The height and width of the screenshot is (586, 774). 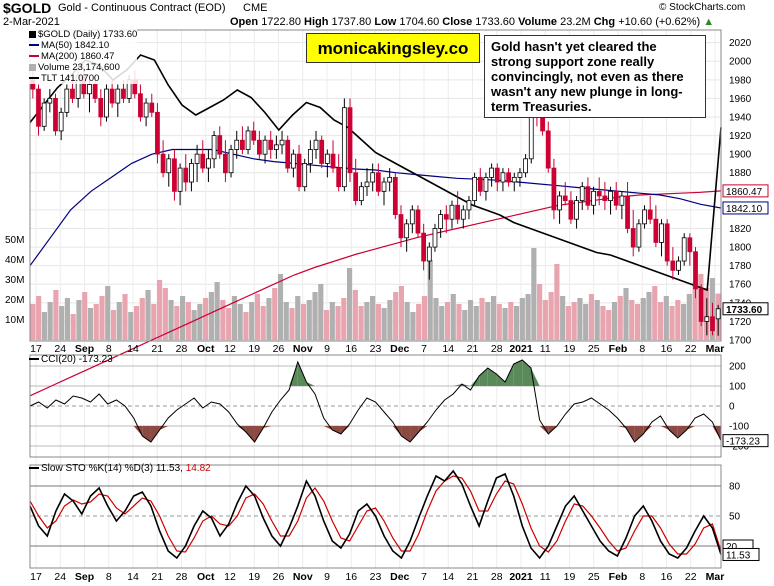 I want to click on x-tick-label: 14, so click(x=448, y=577).